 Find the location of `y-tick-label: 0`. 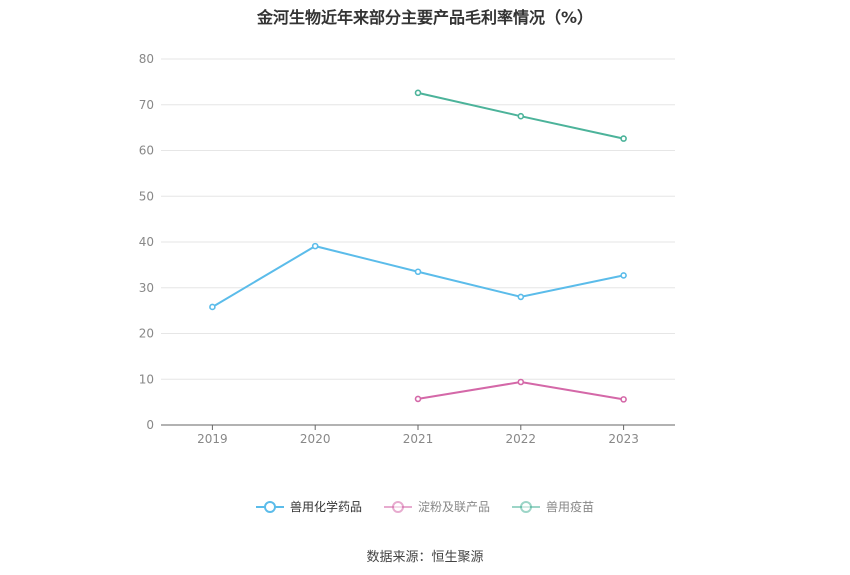

y-tick-label: 0 is located at coordinates (150, 425).